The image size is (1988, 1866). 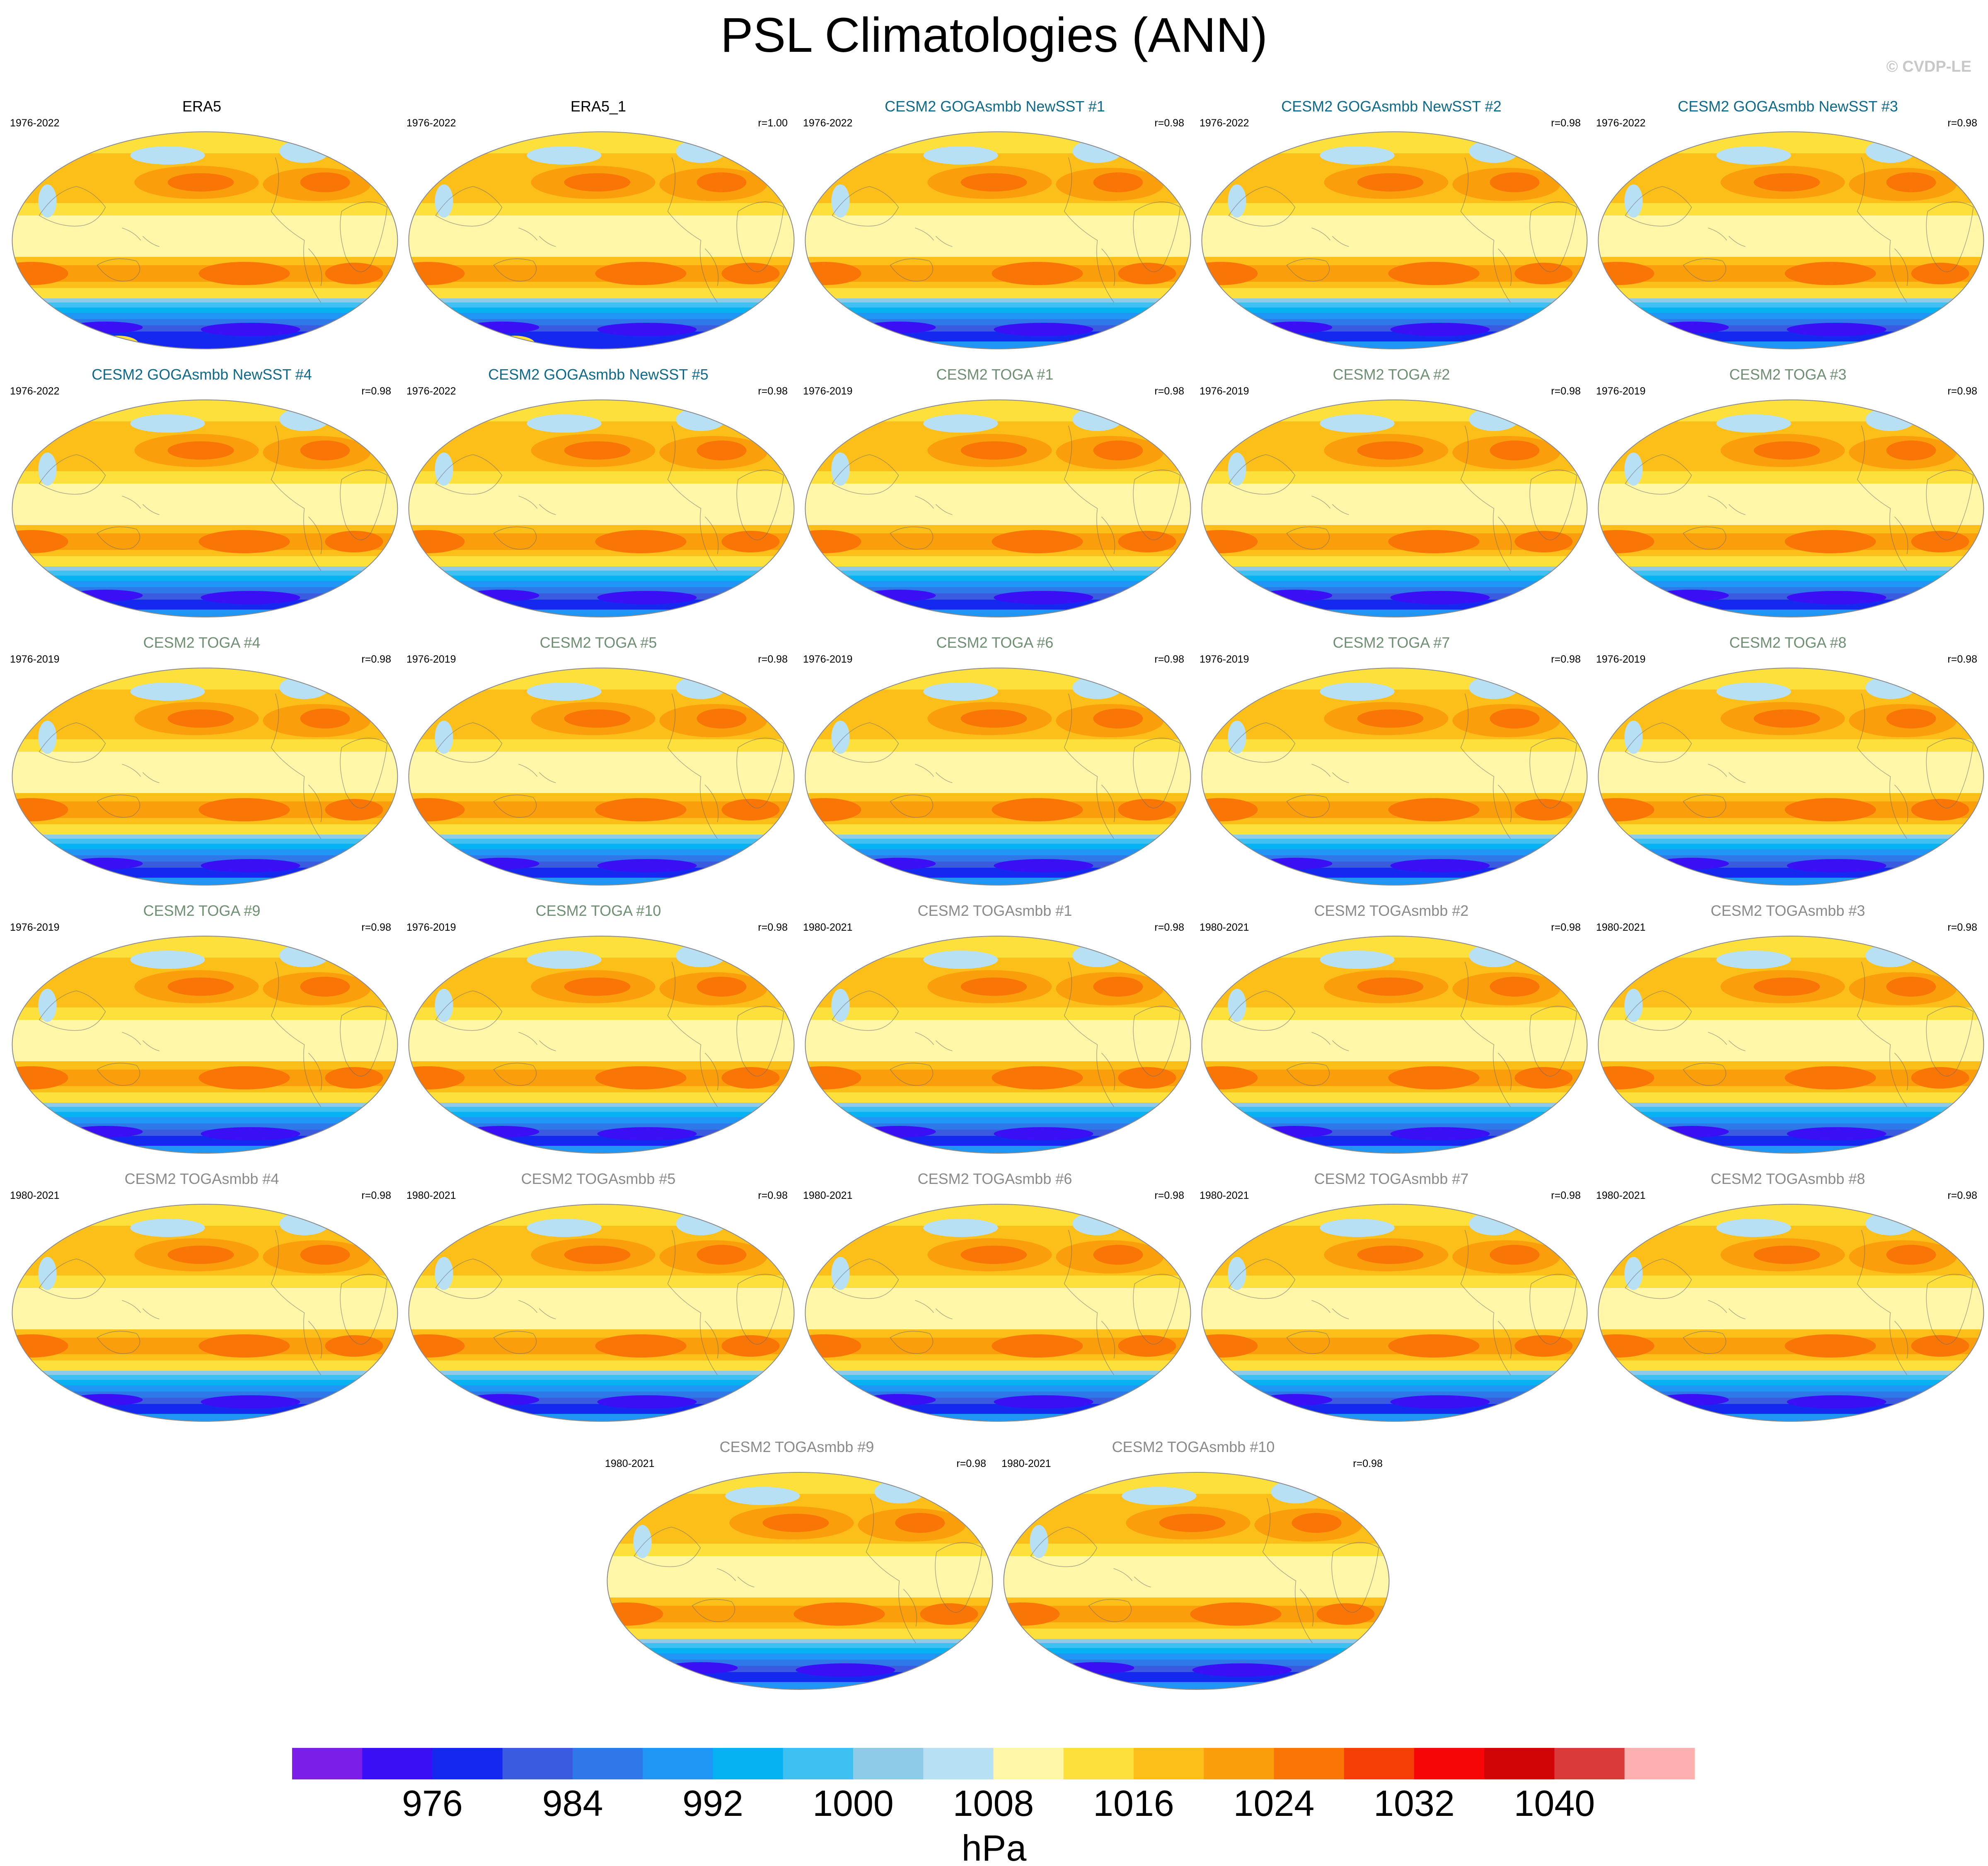 What do you see at coordinates (202, 107) in the screenshot?
I see `panel-title: ERA5` at bounding box center [202, 107].